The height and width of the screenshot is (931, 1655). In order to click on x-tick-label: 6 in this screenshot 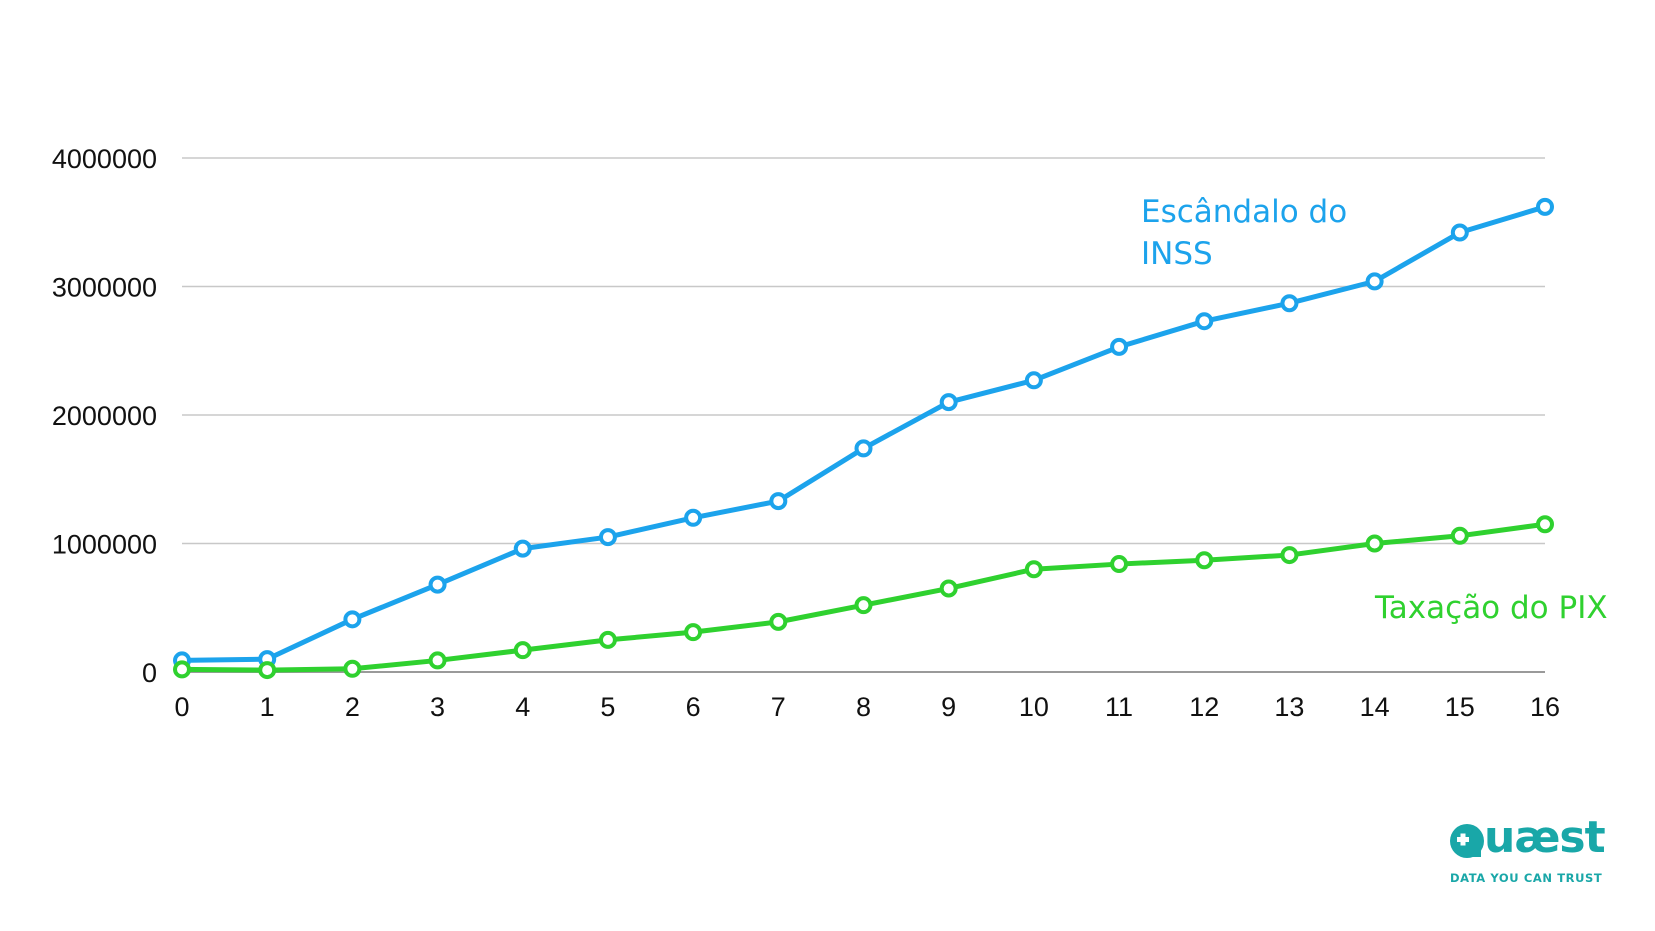, I will do `click(693, 707)`.